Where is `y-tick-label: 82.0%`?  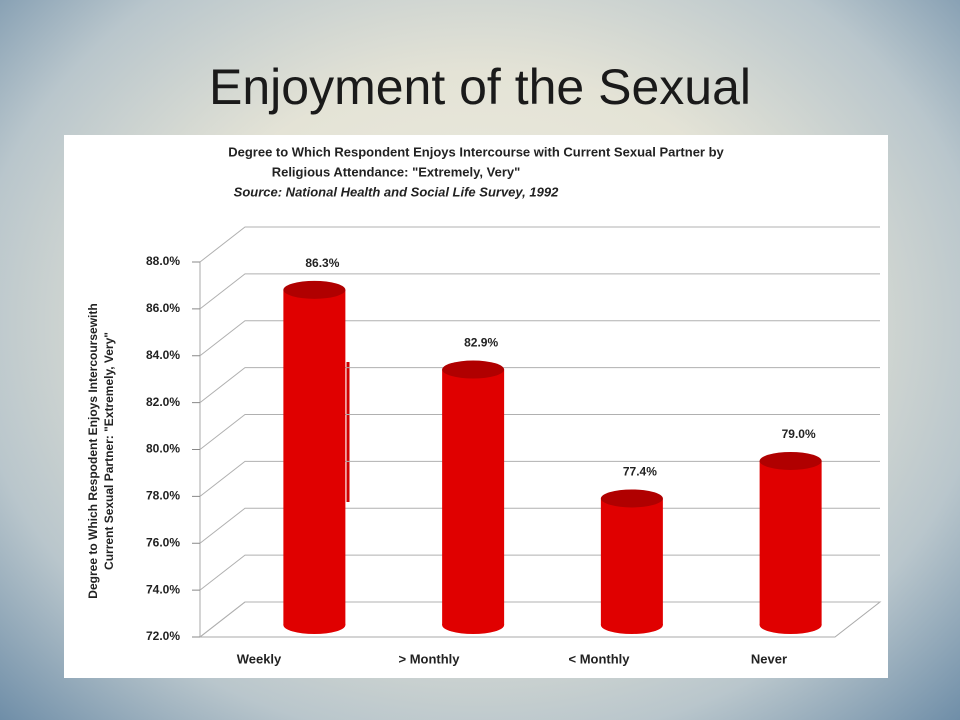 y-tick-label: 82.0% is located at coordinates (163, 402).